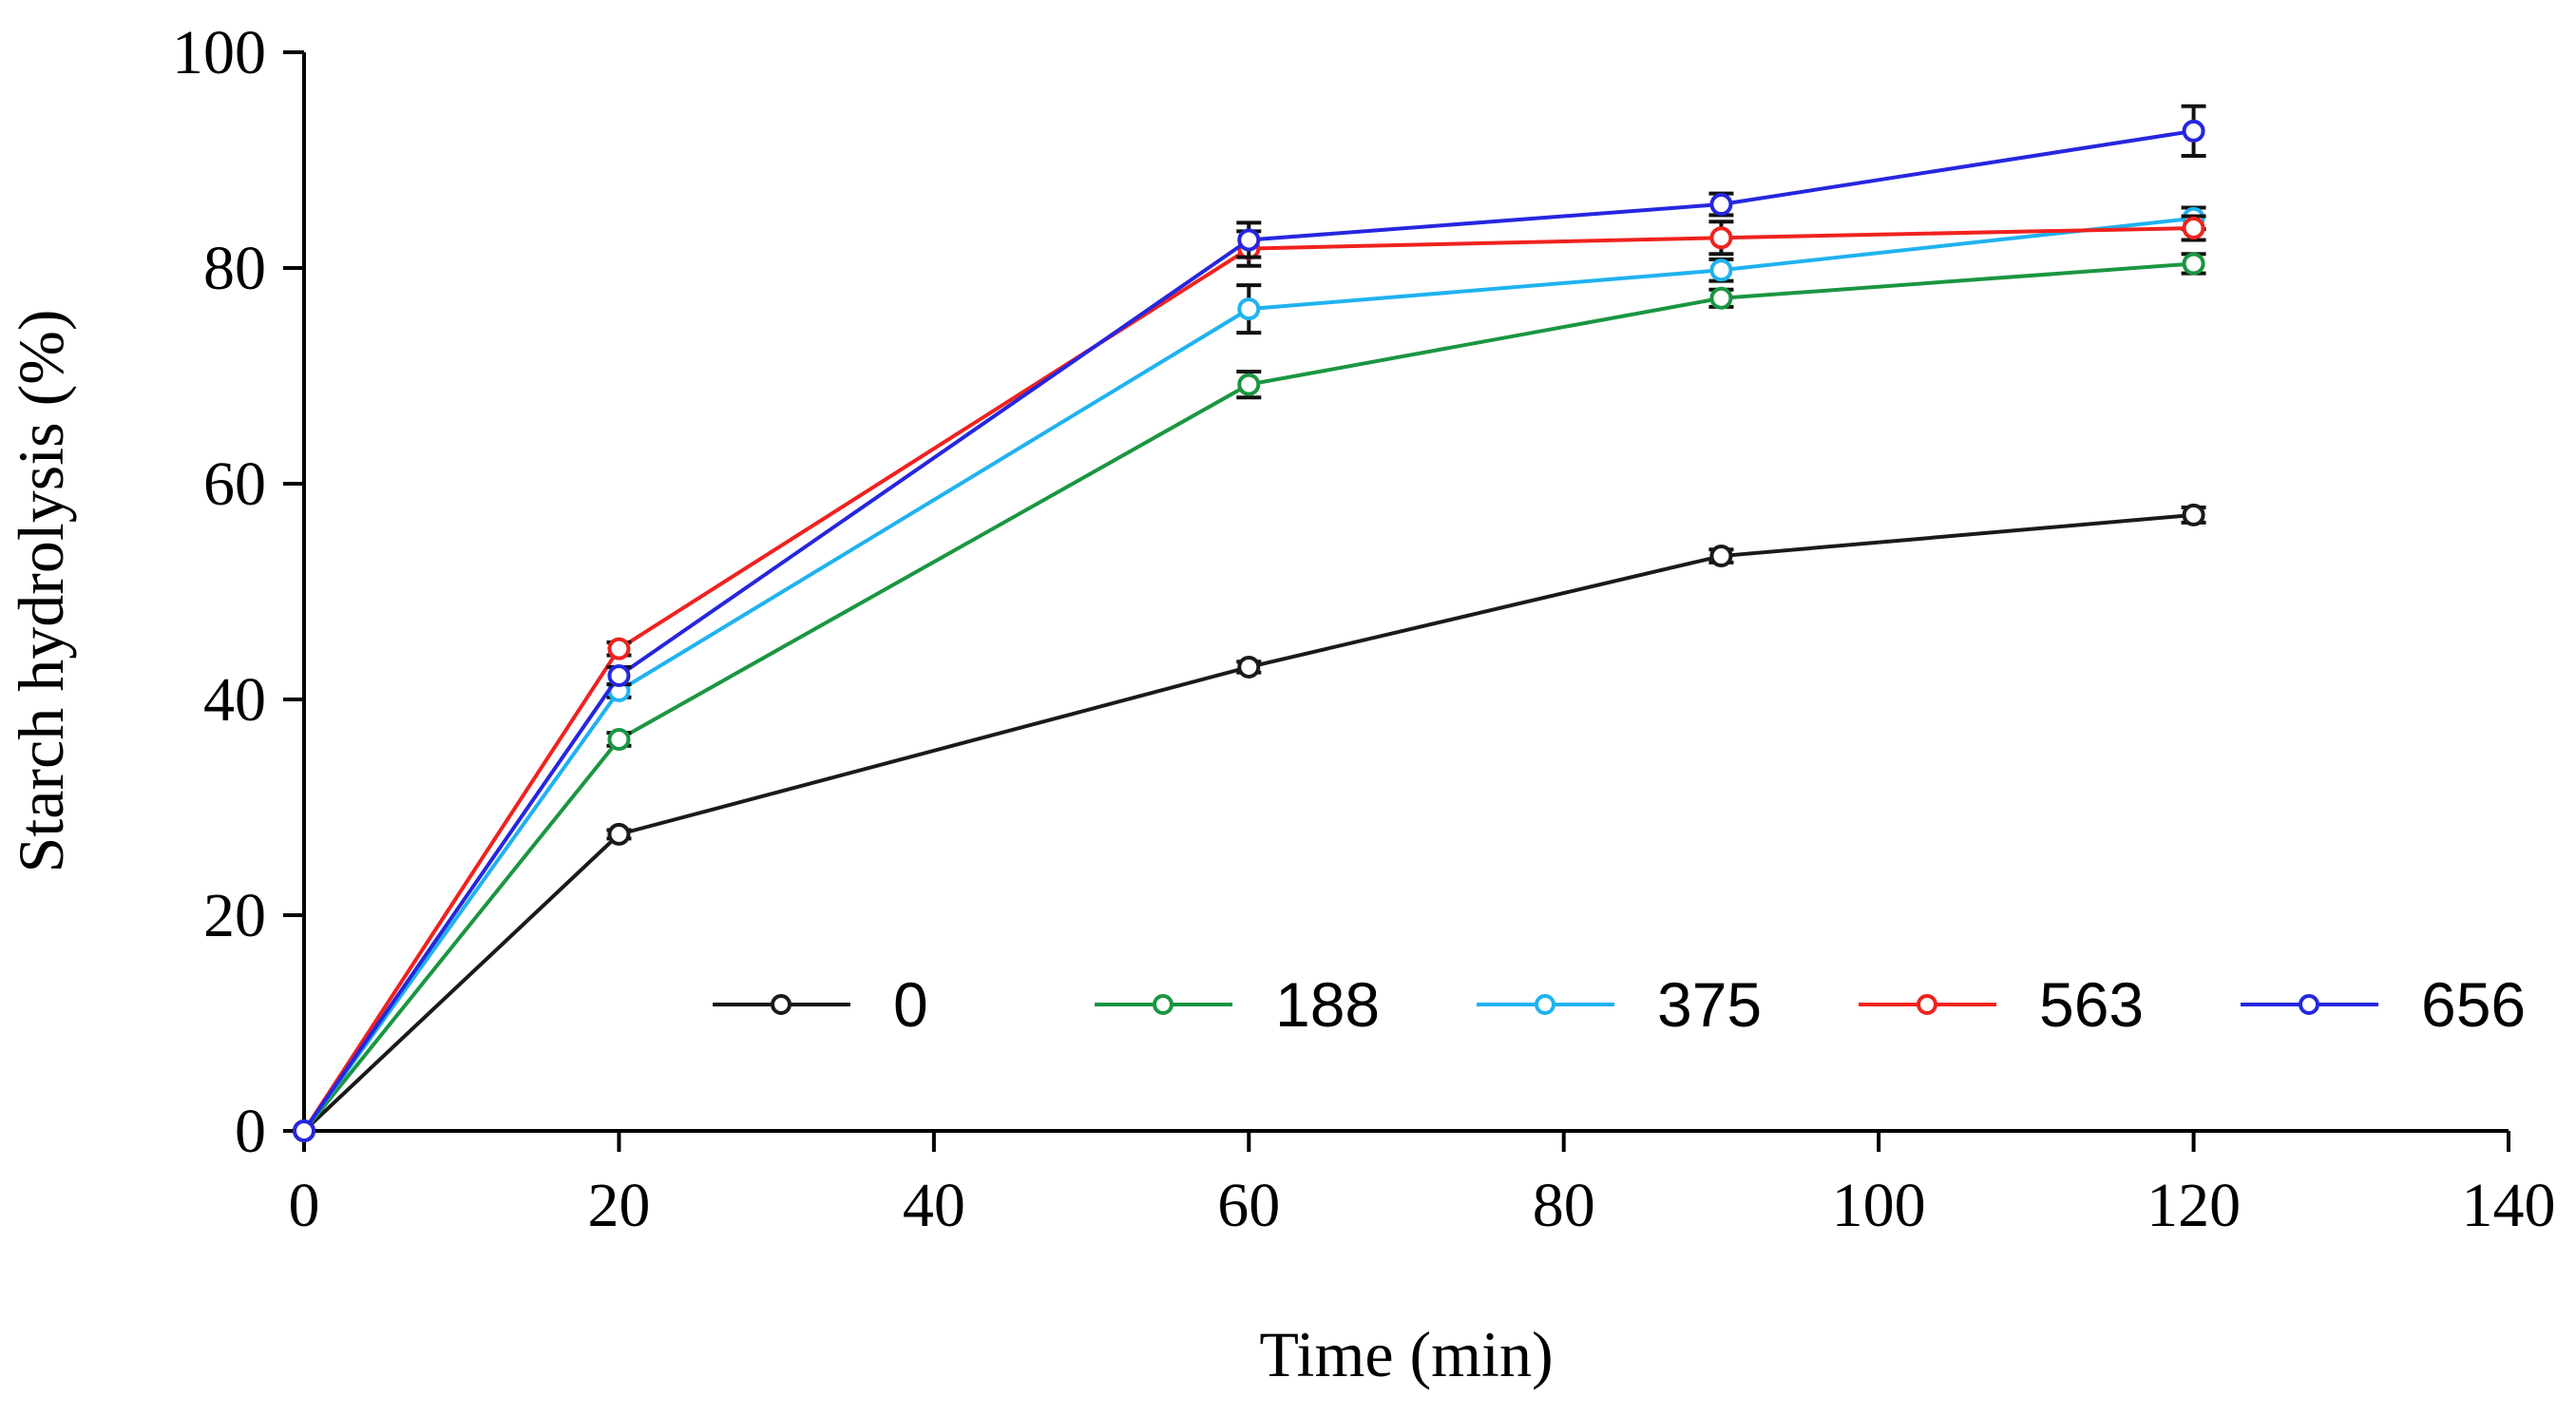 The width and height of the screenshot is (2576, 1416). What do you see at coordinates (820, 1004) in the screenshot?
I see `legend-item: 0` at bounding box center [820, 1004].